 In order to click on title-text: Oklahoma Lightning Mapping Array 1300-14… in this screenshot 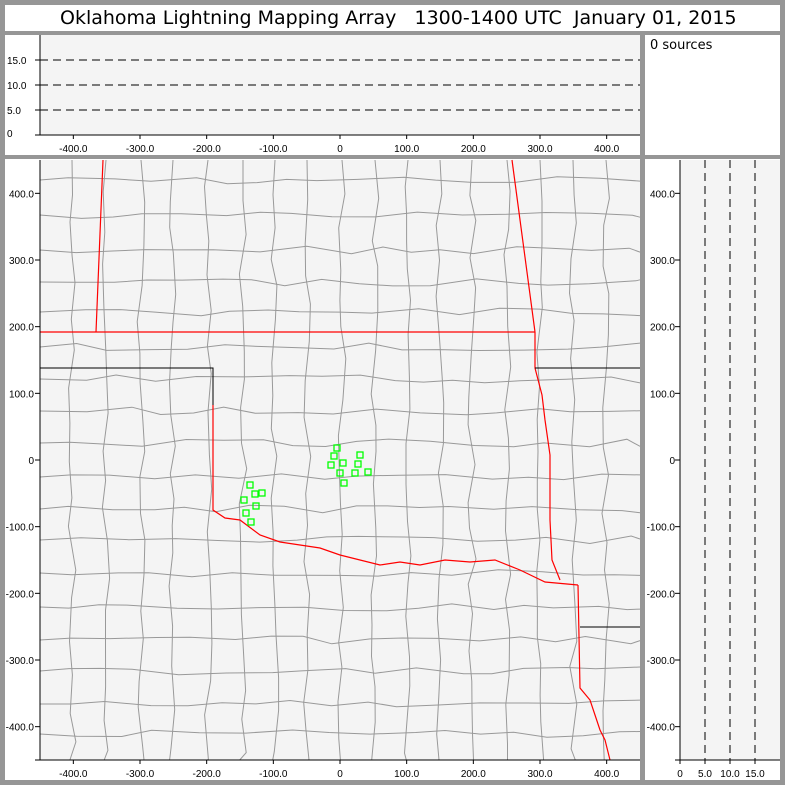, I will do `click(398, 18)`.